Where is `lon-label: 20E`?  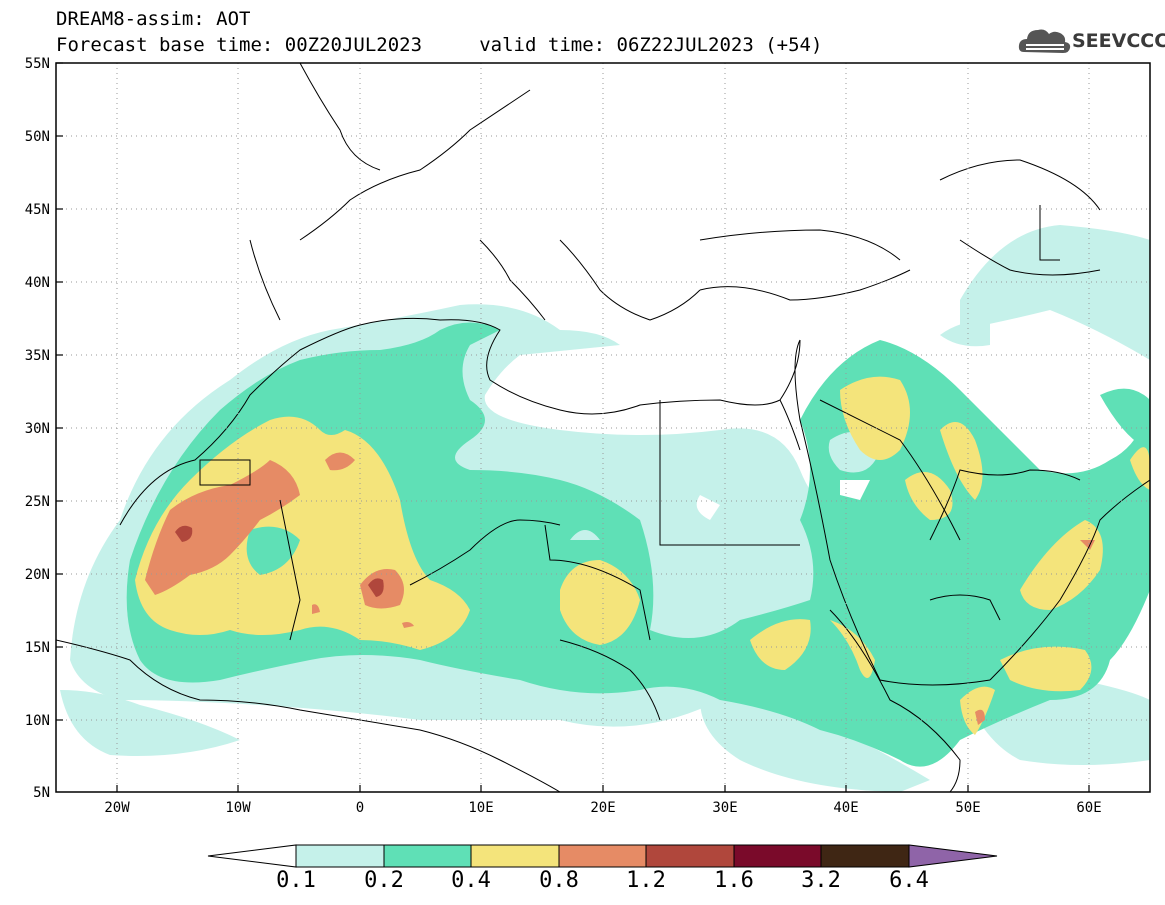
lon-label: 20E is located at coordinates (602, 808).